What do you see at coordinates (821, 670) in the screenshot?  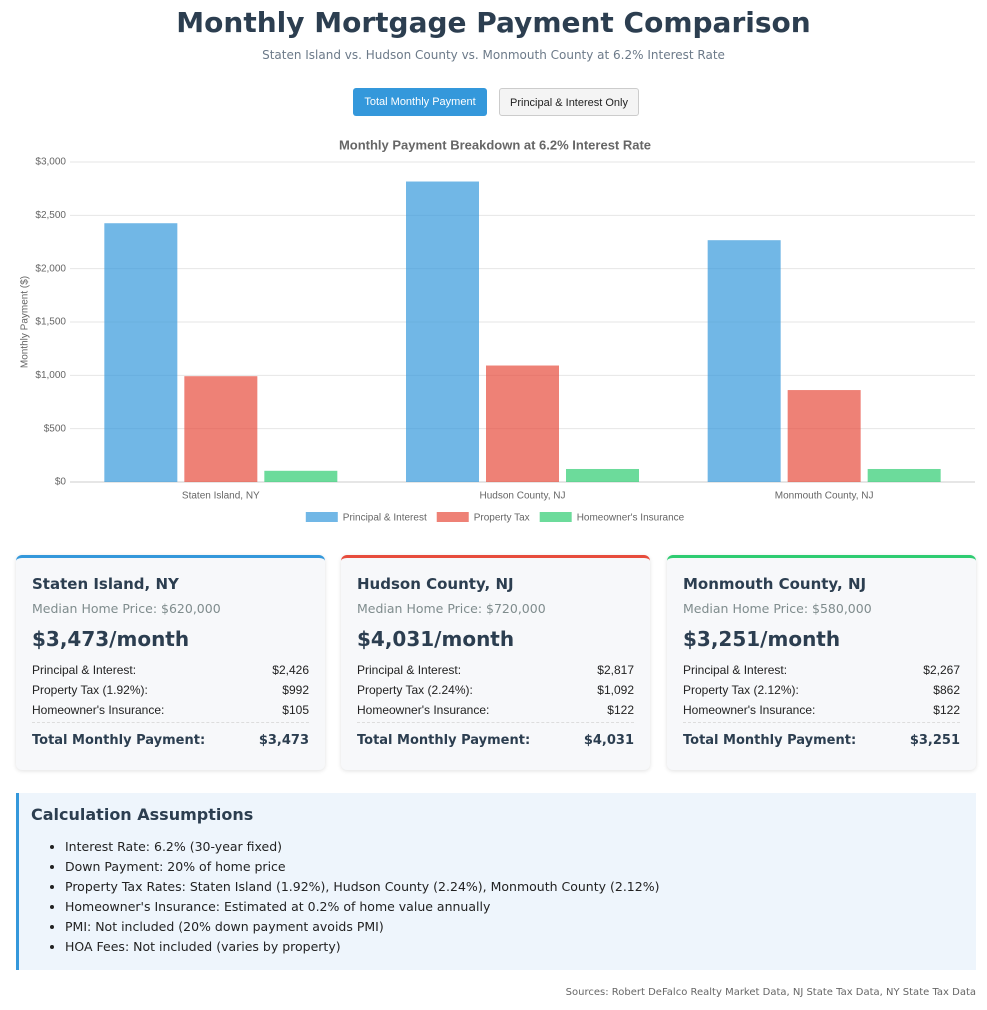 I see `breakdown-row: Principal & Interest: $2,267` at bounding box center [821, 670].